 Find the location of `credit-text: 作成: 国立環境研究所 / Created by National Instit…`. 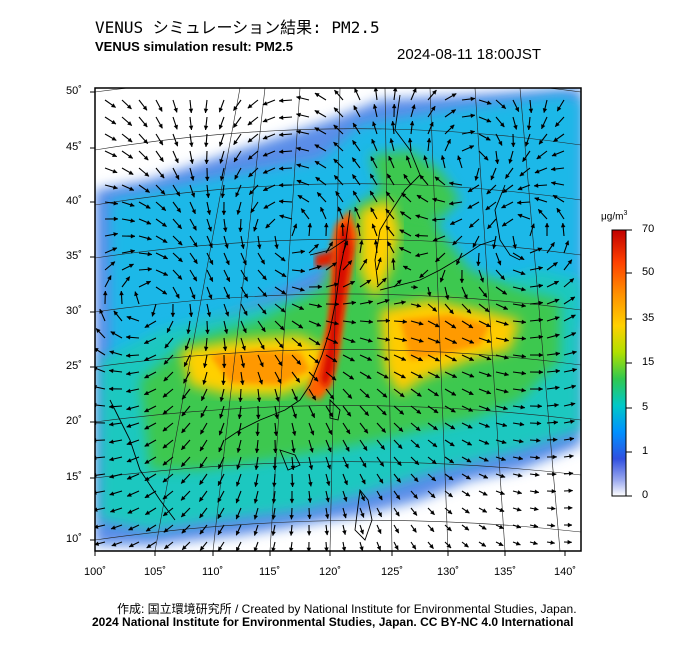

credit-text: 作成: 国立環境研究所 / Created by National Instit… is located at coordinates (347, 609).